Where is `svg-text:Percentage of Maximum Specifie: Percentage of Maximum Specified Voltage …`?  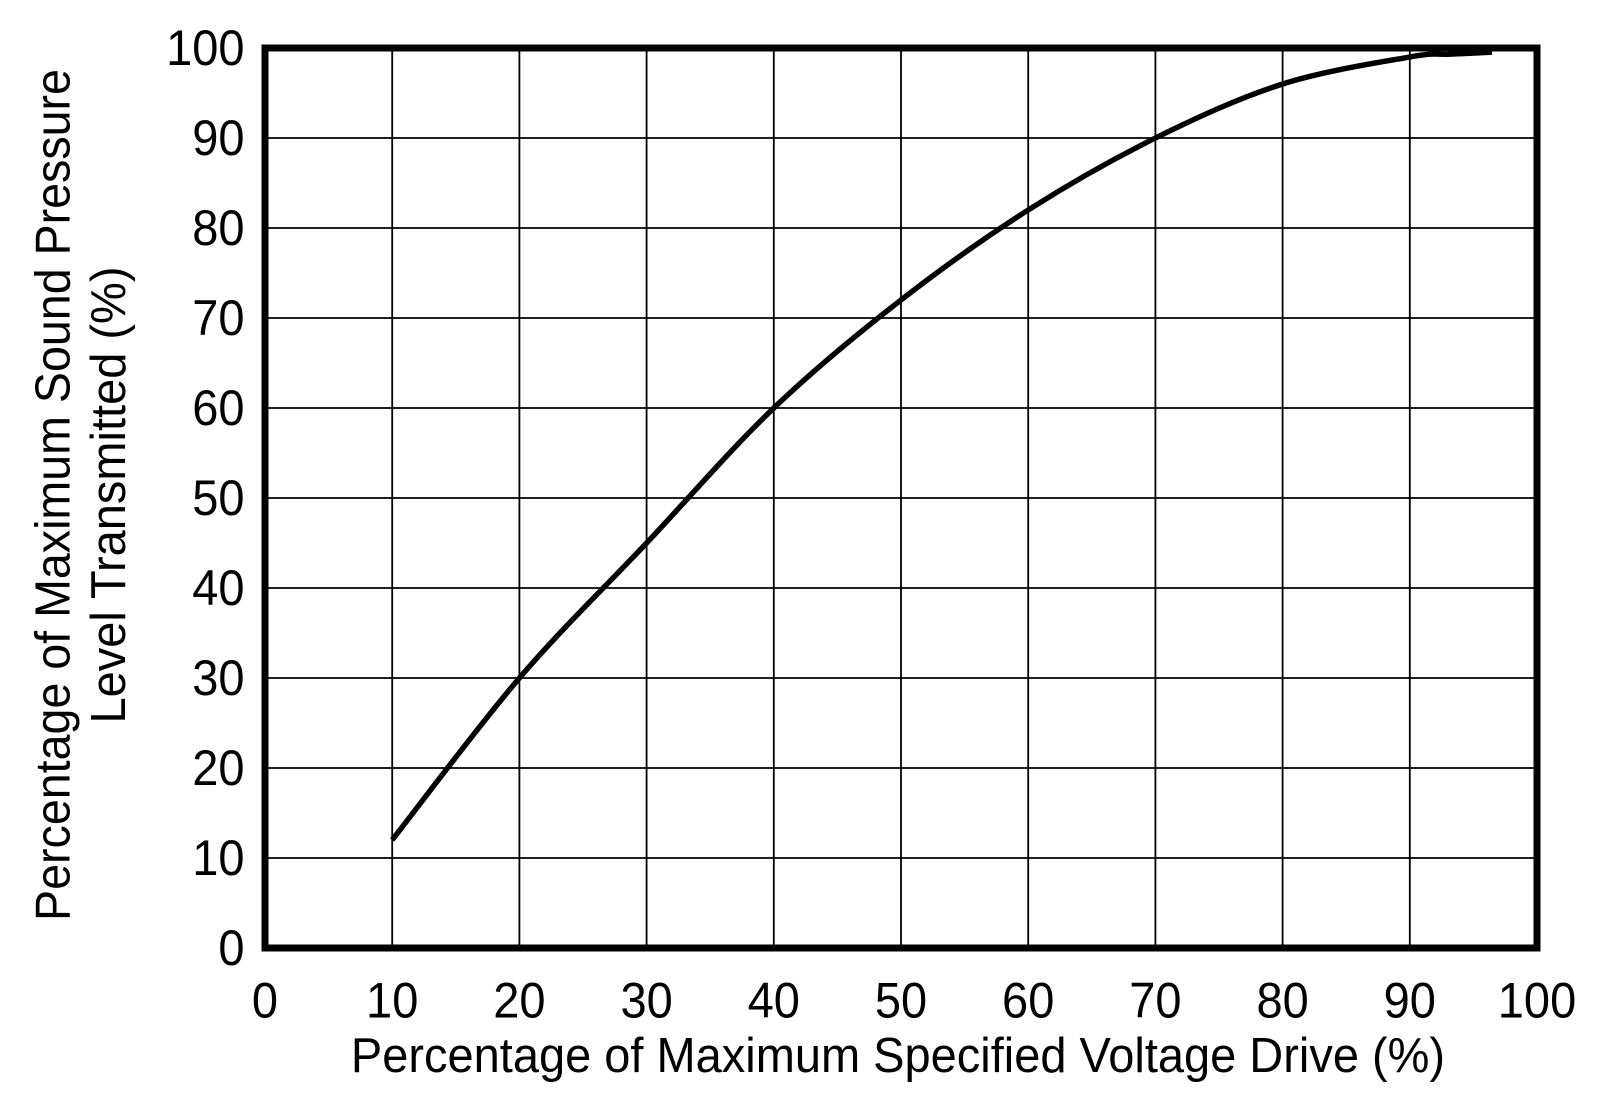 svg-text:Percentage of Maximum Specifie: Percentage of Maximum Specified Voltage … is located at coordinates (898, 1055).